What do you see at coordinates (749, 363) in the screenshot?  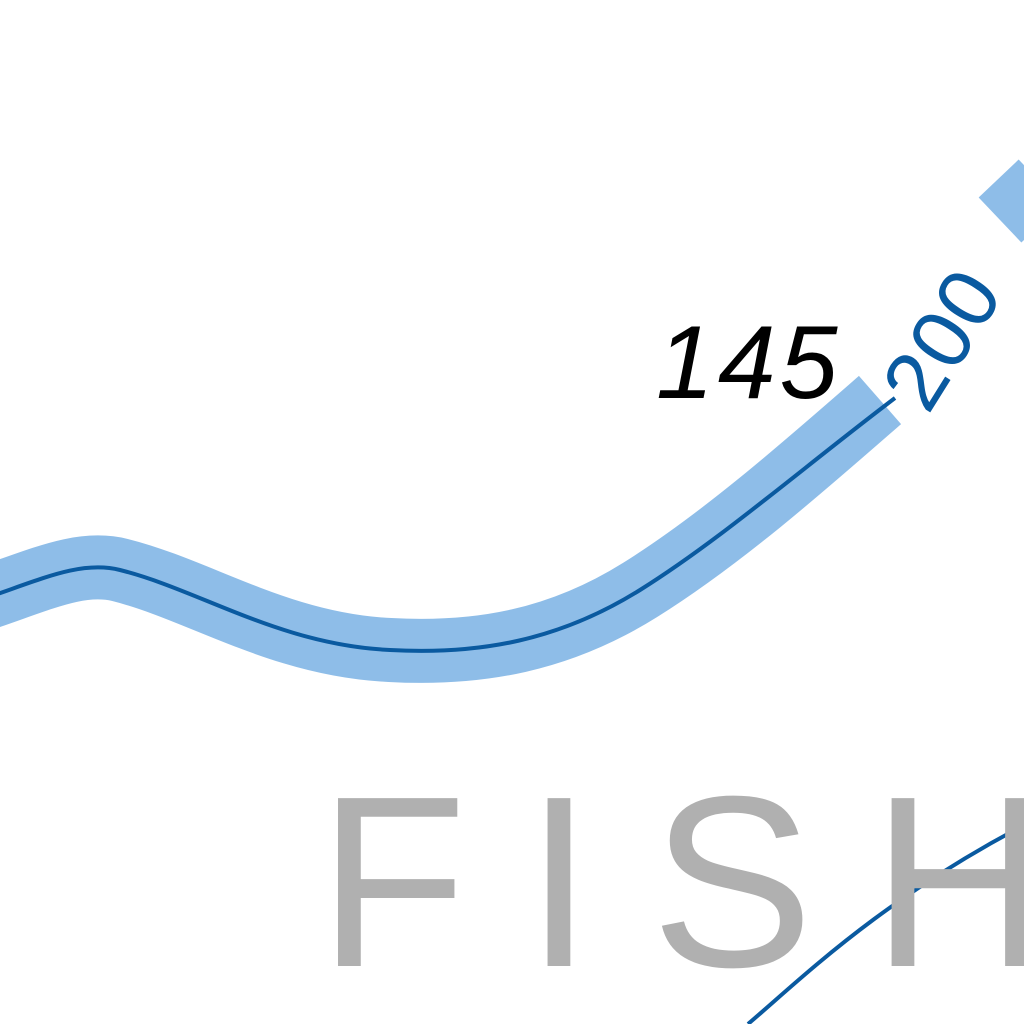 I see `elevation-number-label: 145` at bounding box center [749, 363].